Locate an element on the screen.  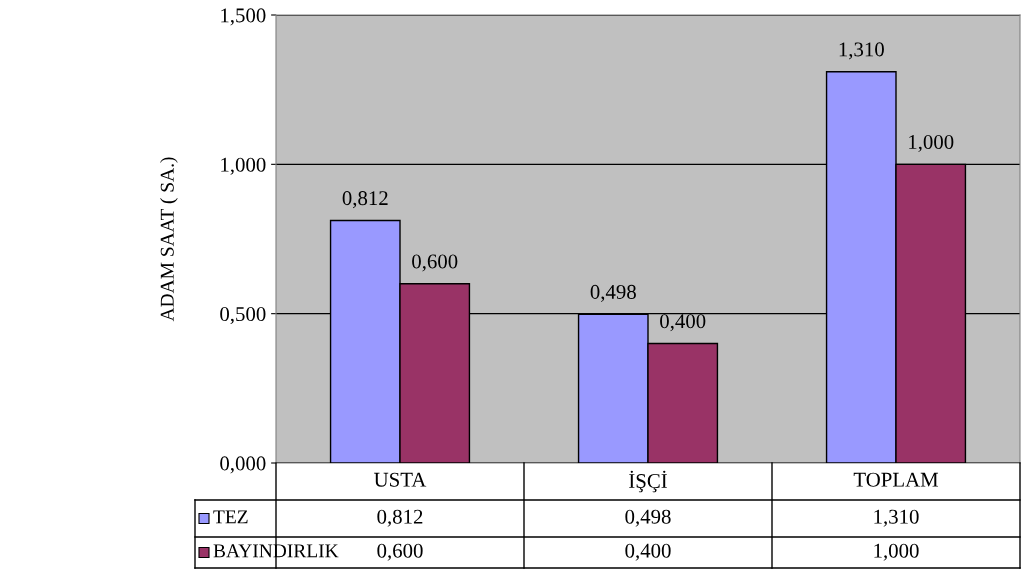
legend-label: TEZ is located at coordinates (230, 517).